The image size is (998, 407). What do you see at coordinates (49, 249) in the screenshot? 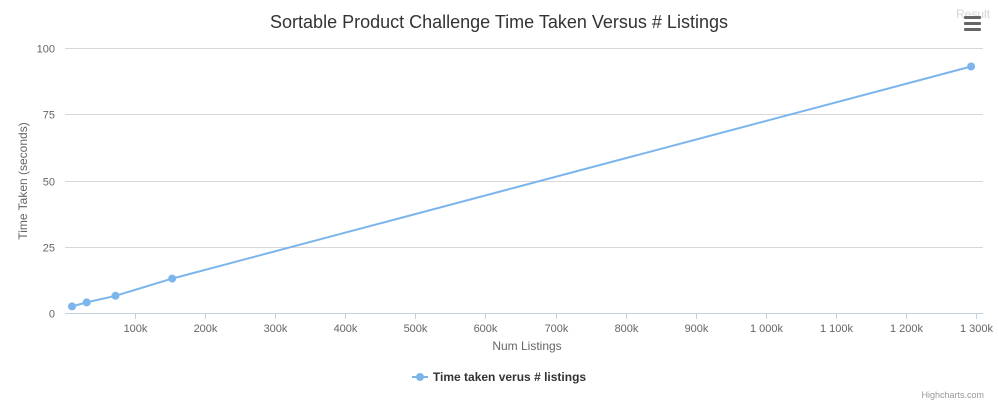
I see `y-tick-label: 25` at bounding box center [49, 249].